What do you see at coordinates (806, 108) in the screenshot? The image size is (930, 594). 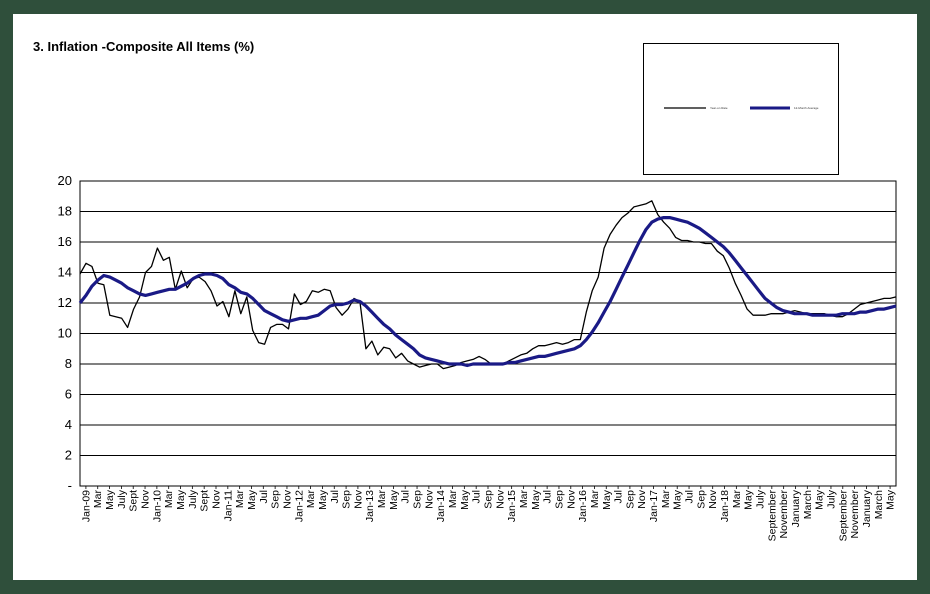 I see `legend-label-12-month-average: 12-Month Average` at bounding box center [806, 108].